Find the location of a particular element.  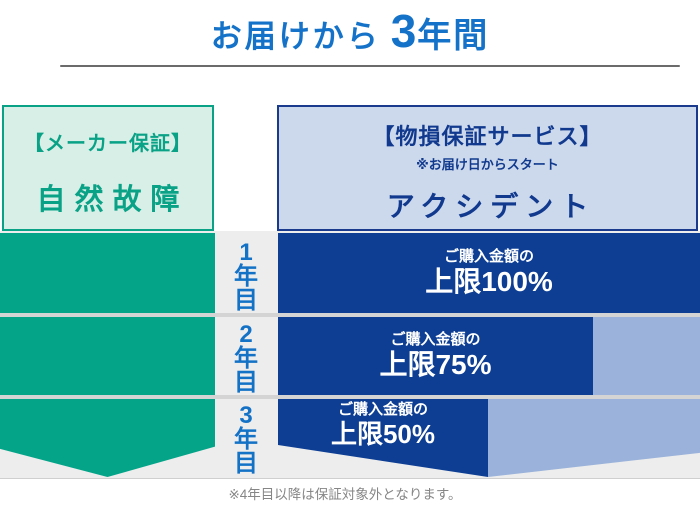

page-title: お届けから 3 年間 is located at coordinates (350, 33).